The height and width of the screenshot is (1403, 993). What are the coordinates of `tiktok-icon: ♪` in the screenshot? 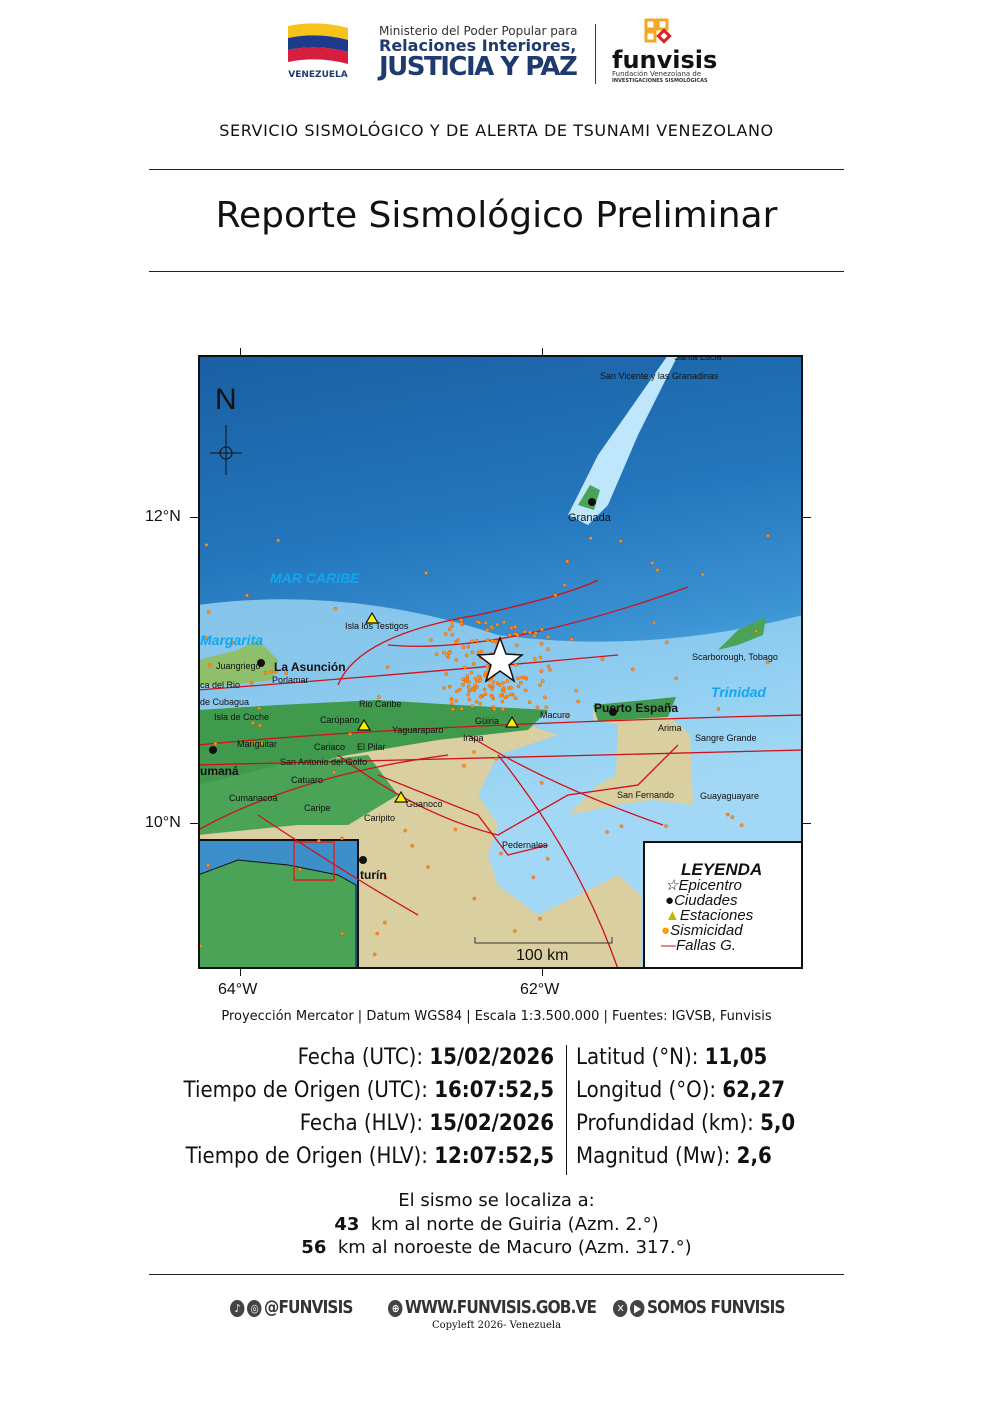 It's located at (237, 1308).